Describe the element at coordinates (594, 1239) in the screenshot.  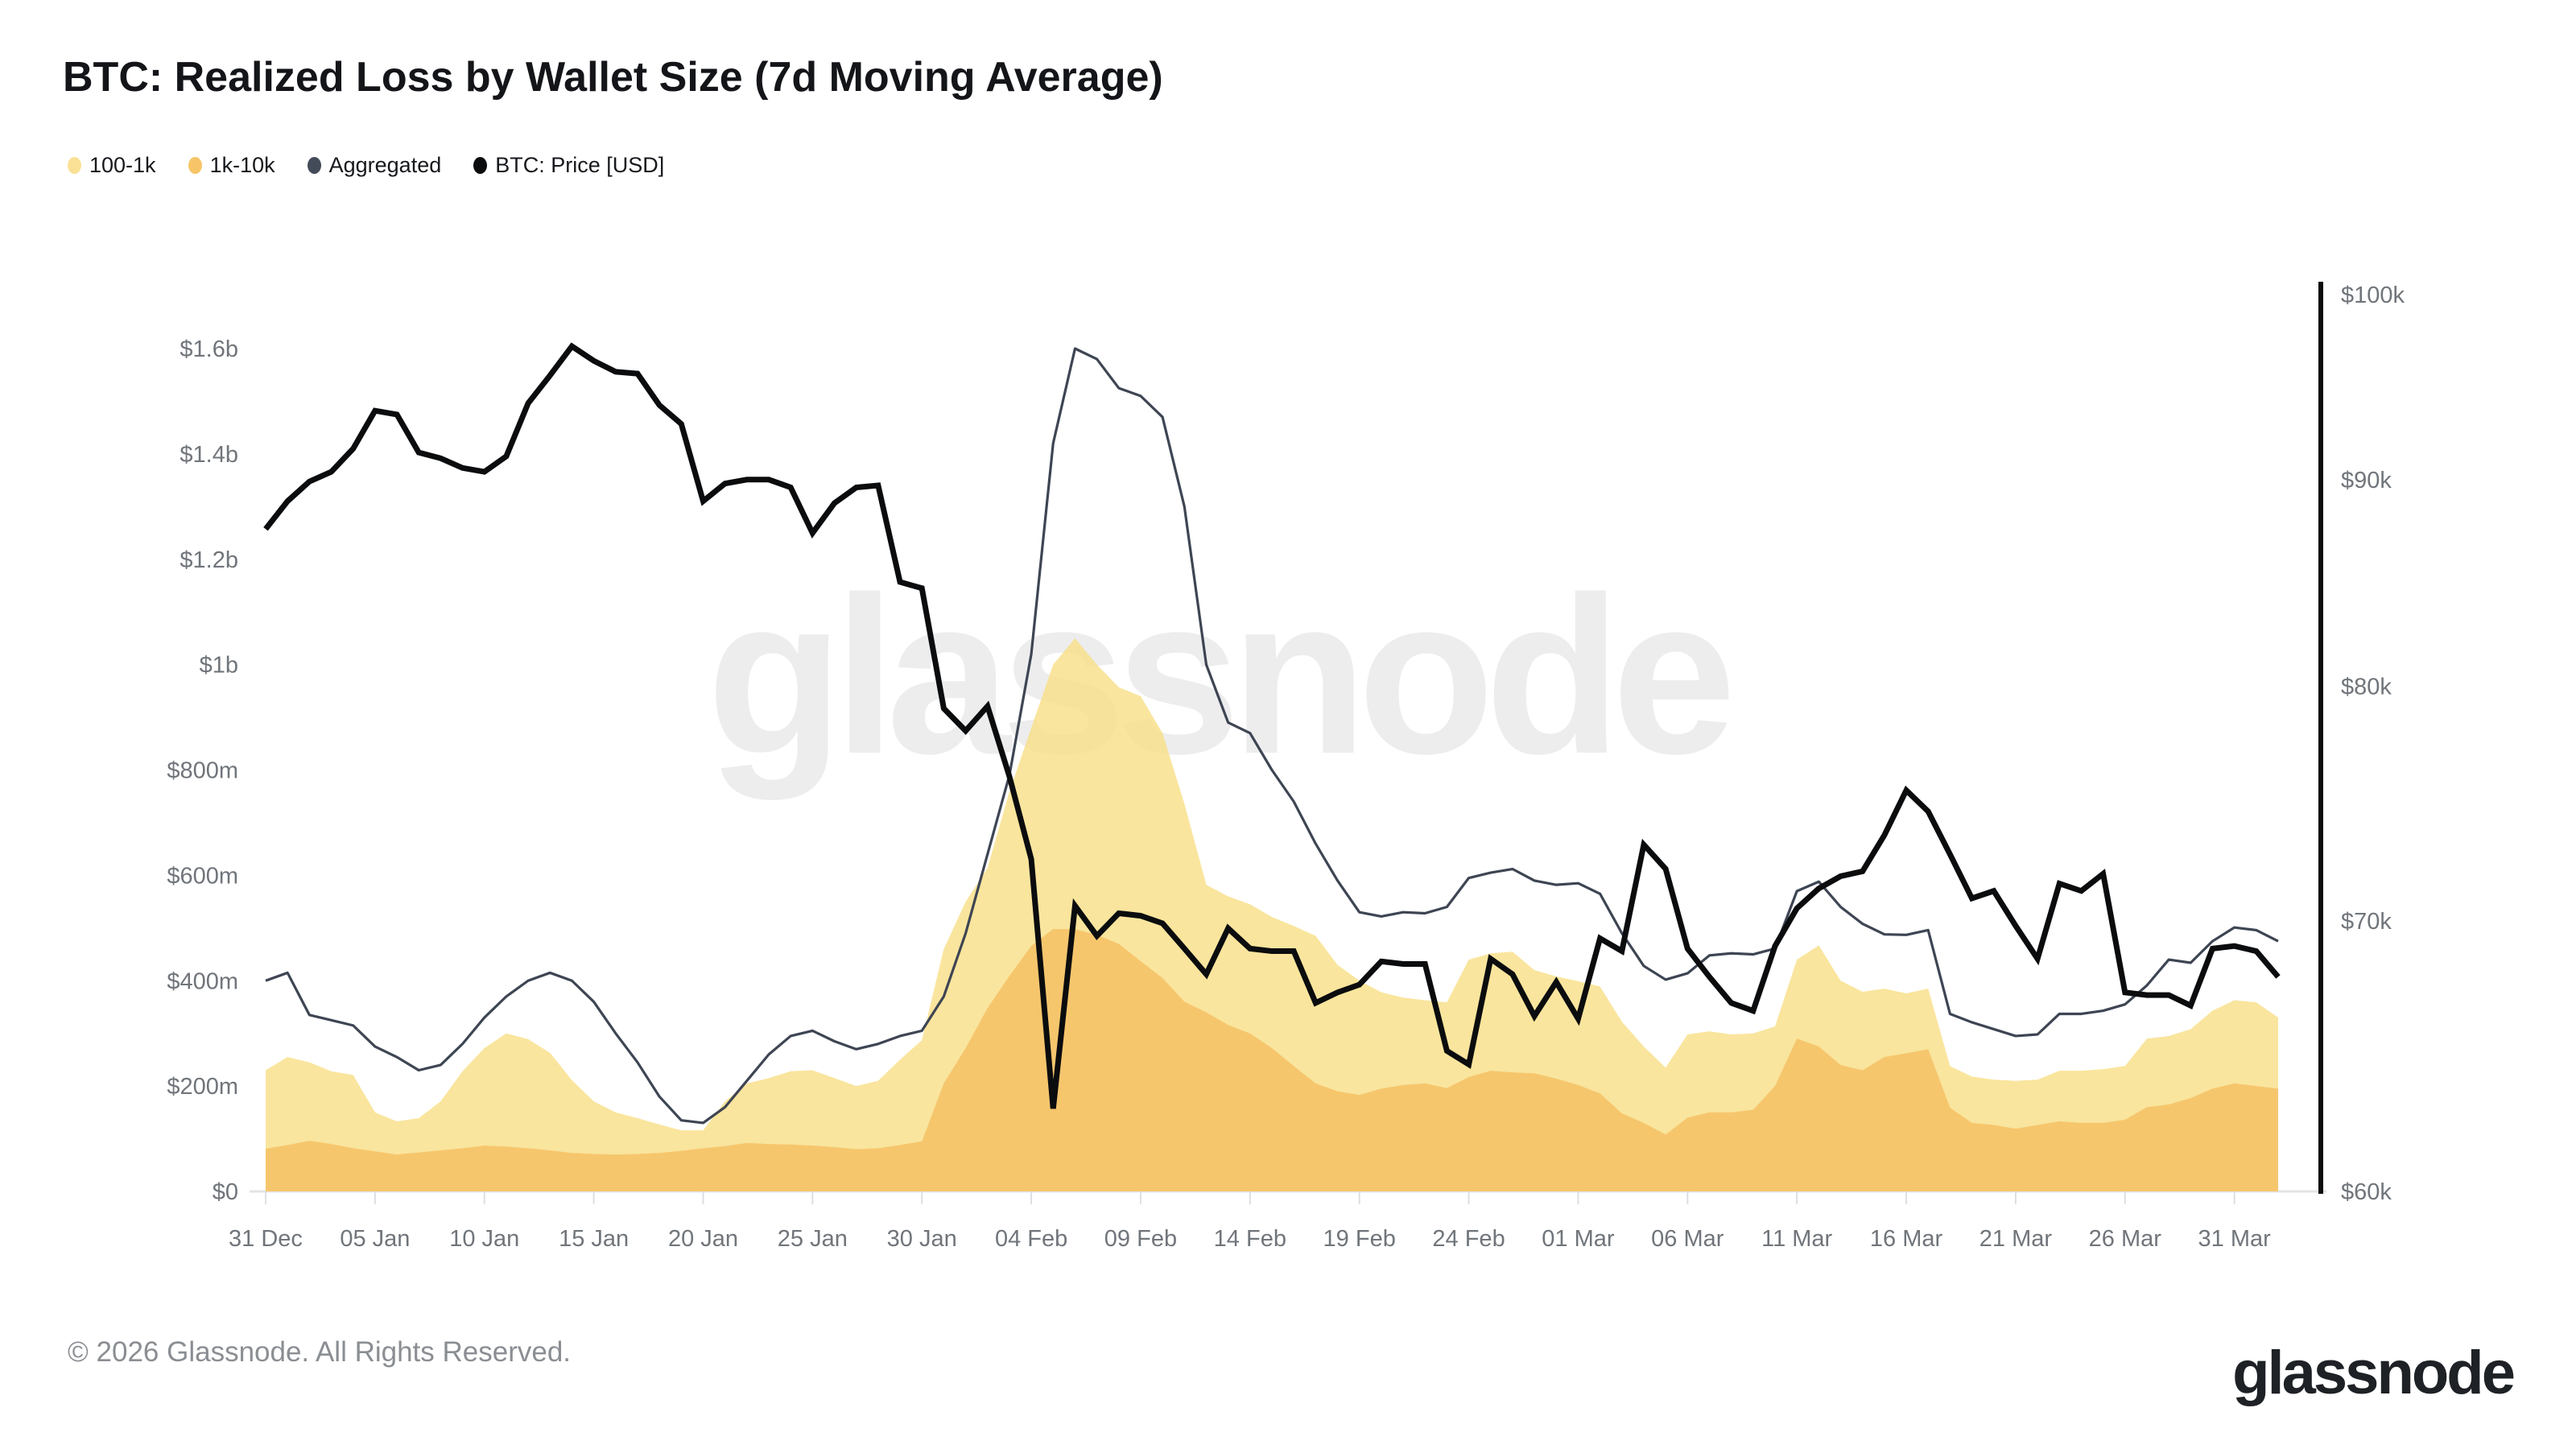
I see `x-tick-label: 15 Jan` at that location.